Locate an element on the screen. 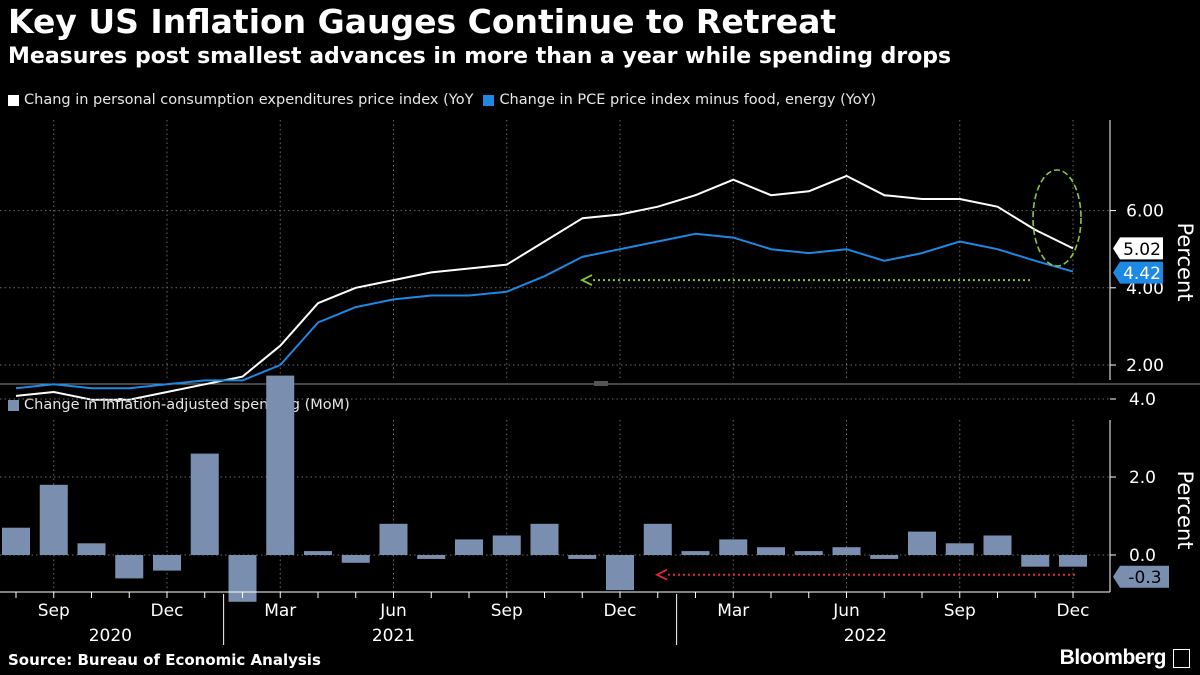  headline-end-label-text: 5.02 is located at coordinates (1142, 250).